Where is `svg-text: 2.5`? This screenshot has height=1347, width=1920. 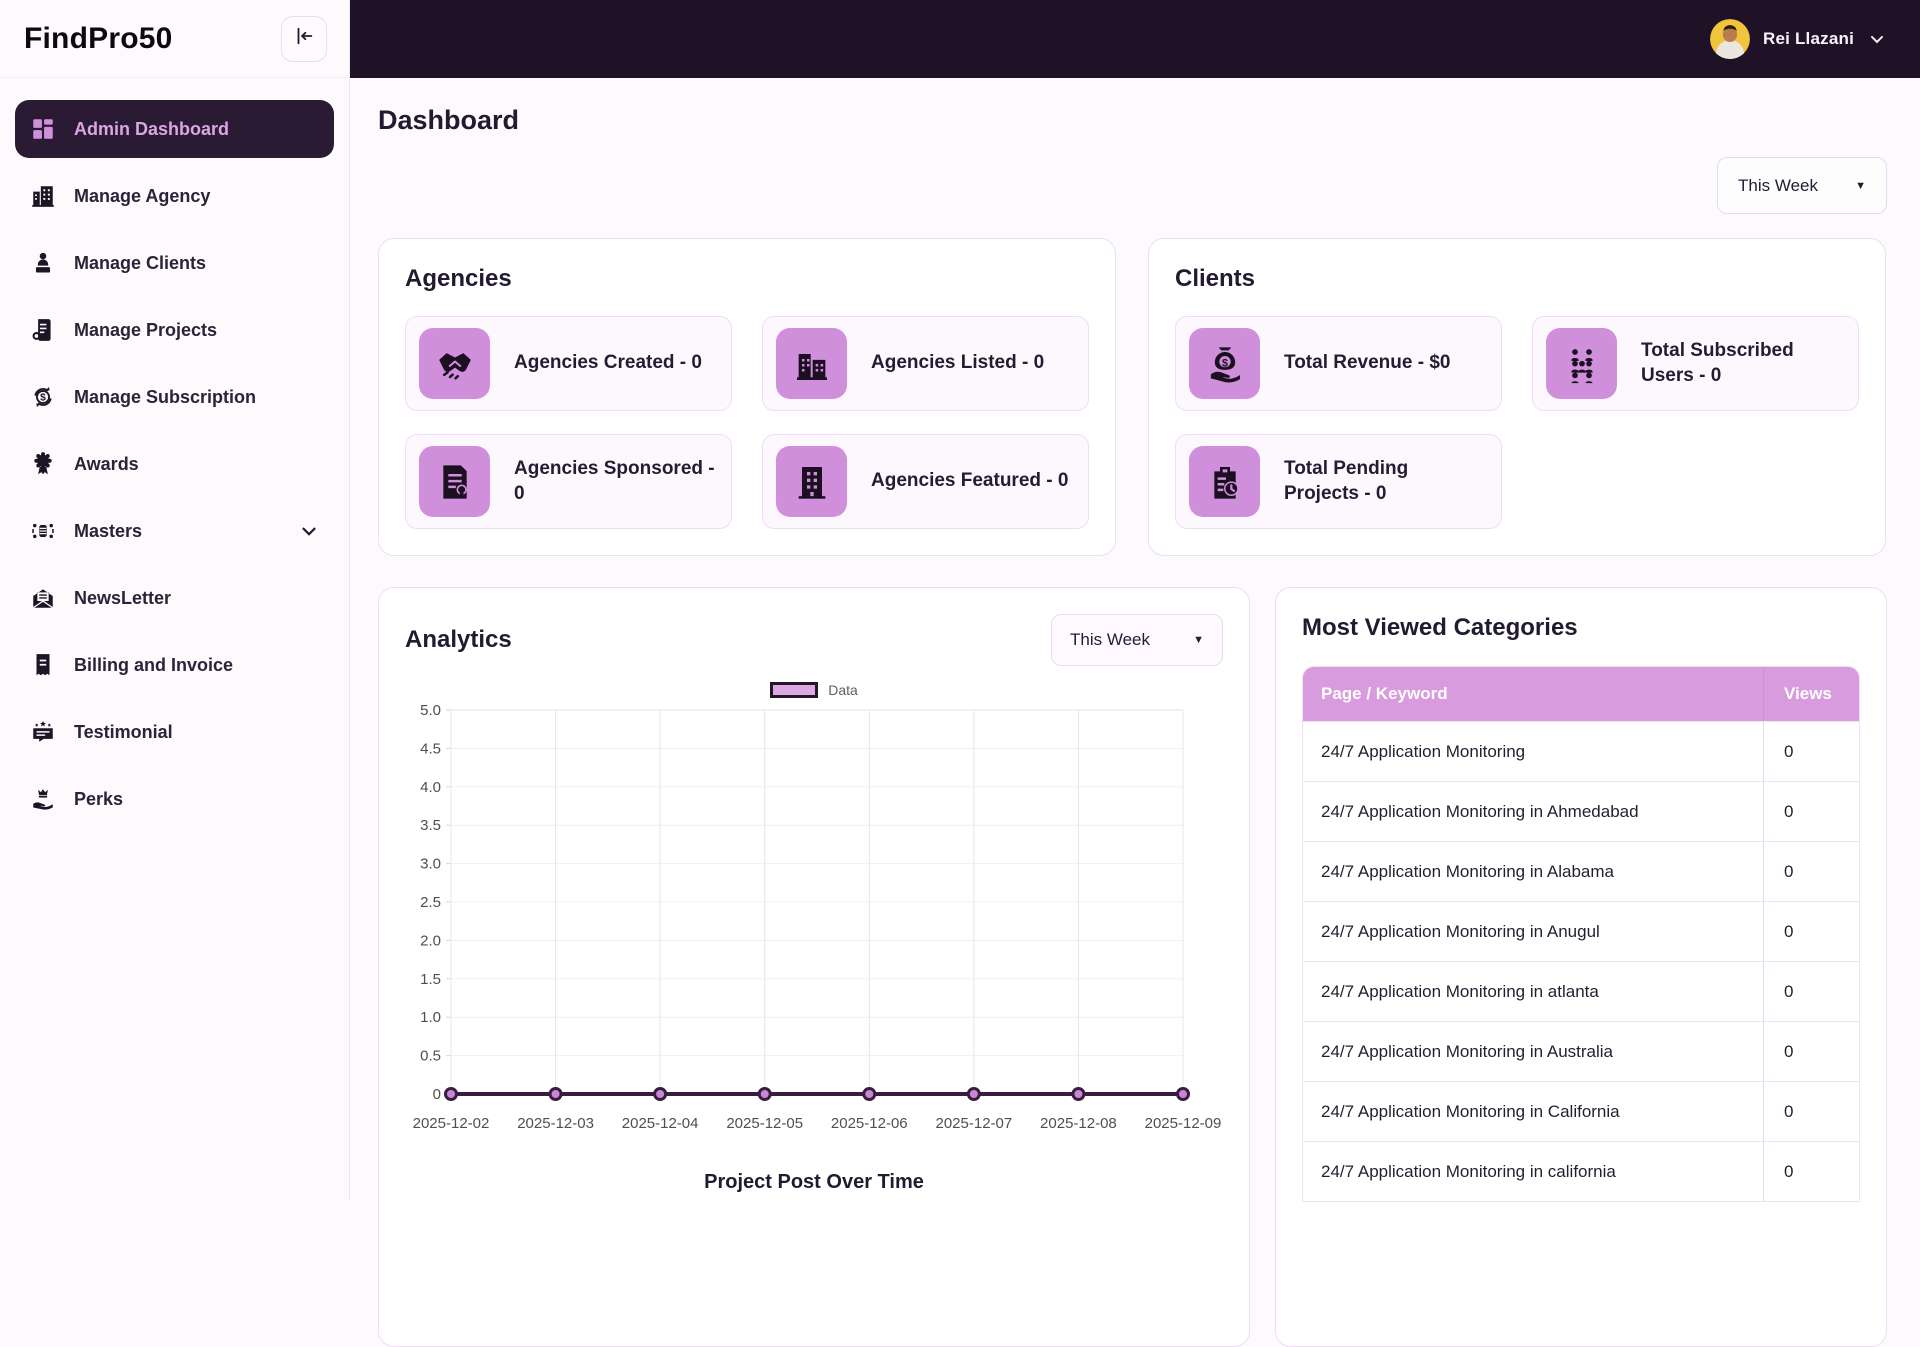 svg-text: 2.5 is located at coordinates (430, 902).